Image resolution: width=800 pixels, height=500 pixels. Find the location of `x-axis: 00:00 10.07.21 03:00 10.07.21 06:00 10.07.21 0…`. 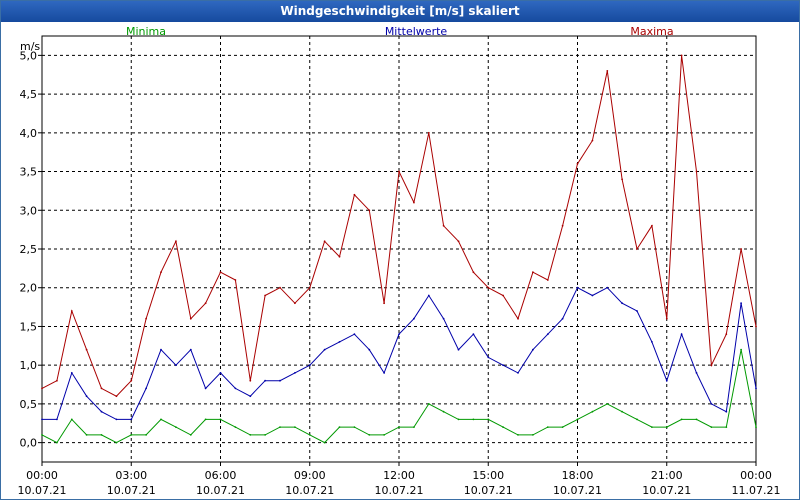

x-axis: 00:00 10.07.21 03:00 10.07.21 06:00 10.07.21 0… is located at coordinates (399, 479).